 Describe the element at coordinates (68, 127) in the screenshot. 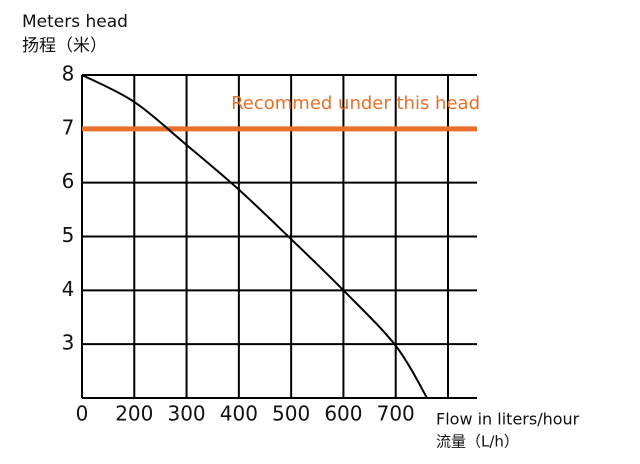

I see `y-tick-label: 7` at that location.